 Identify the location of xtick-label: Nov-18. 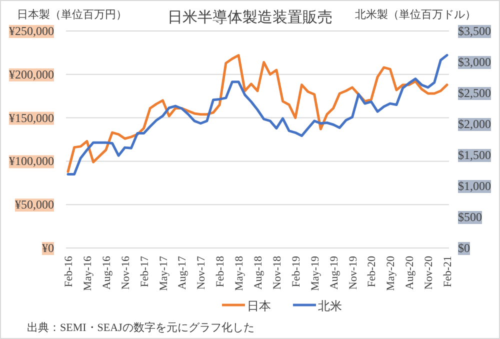
(277, 273).